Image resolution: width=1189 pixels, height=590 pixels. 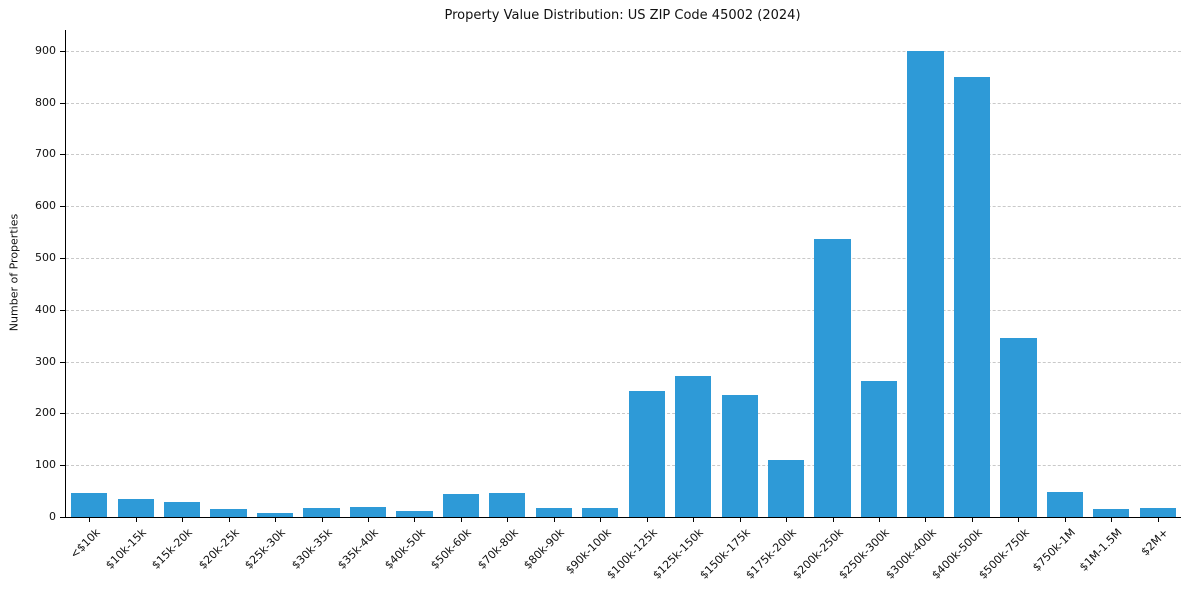 I want to click on x-tick-label: <$10k, so click(x=85, y=544).